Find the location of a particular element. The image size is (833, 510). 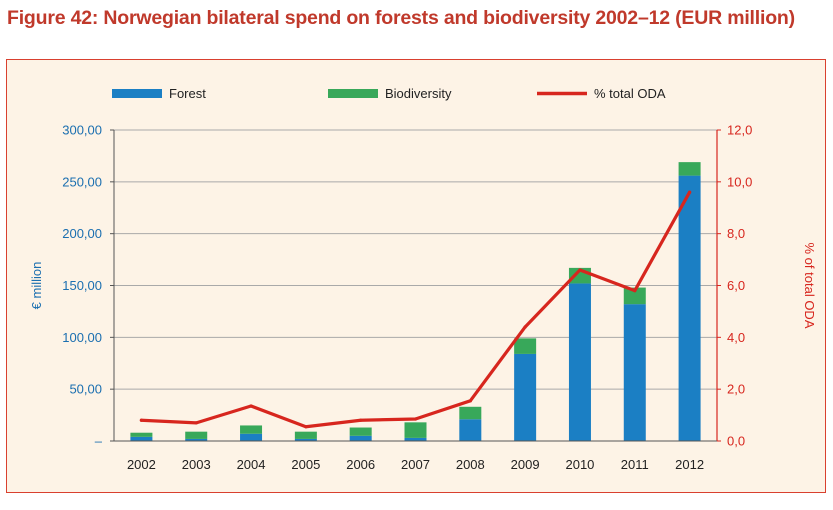

x-tick-label: 2003 is located at coordinates (196, 464).